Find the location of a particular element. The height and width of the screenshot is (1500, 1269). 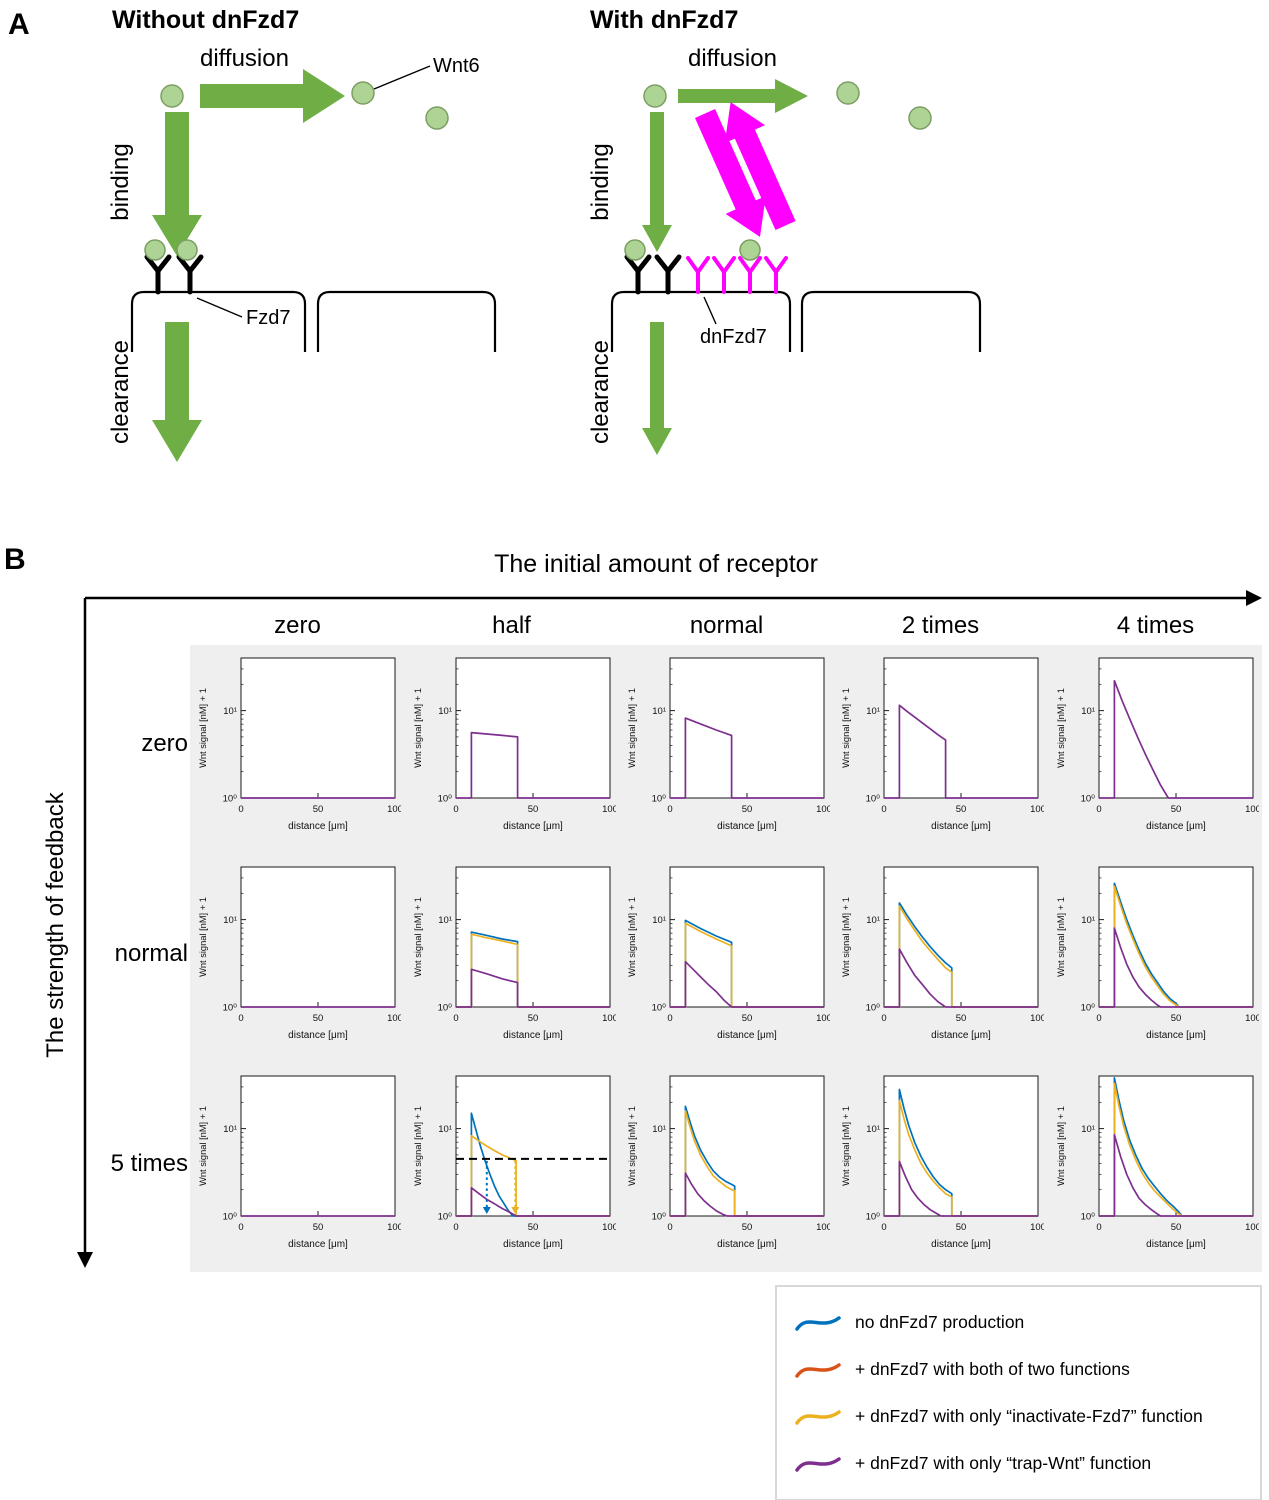

row-header-5times: 5 times is located at coordinates (149, 1163).